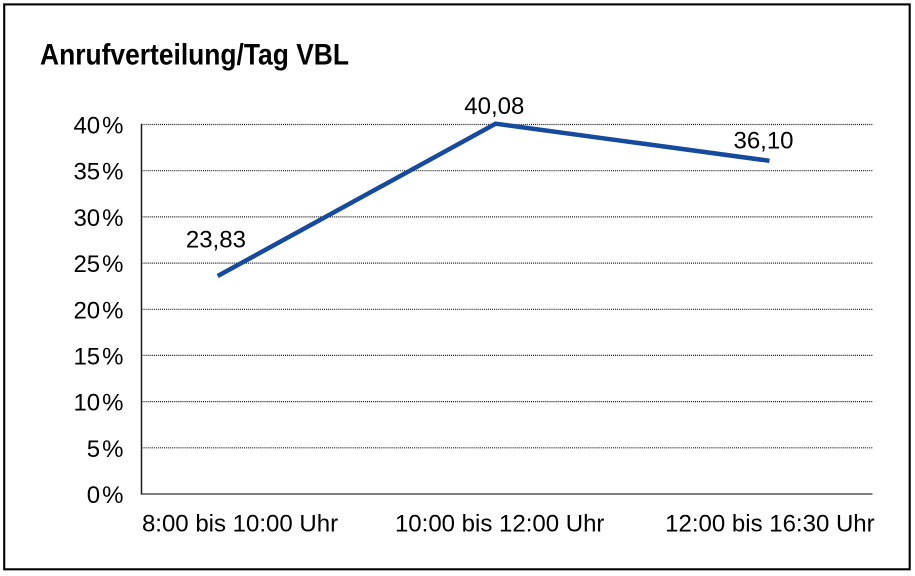  Describe the element at coordinates (98, 264) in the screenshot. I see `svg-text: 25 %` at that location.